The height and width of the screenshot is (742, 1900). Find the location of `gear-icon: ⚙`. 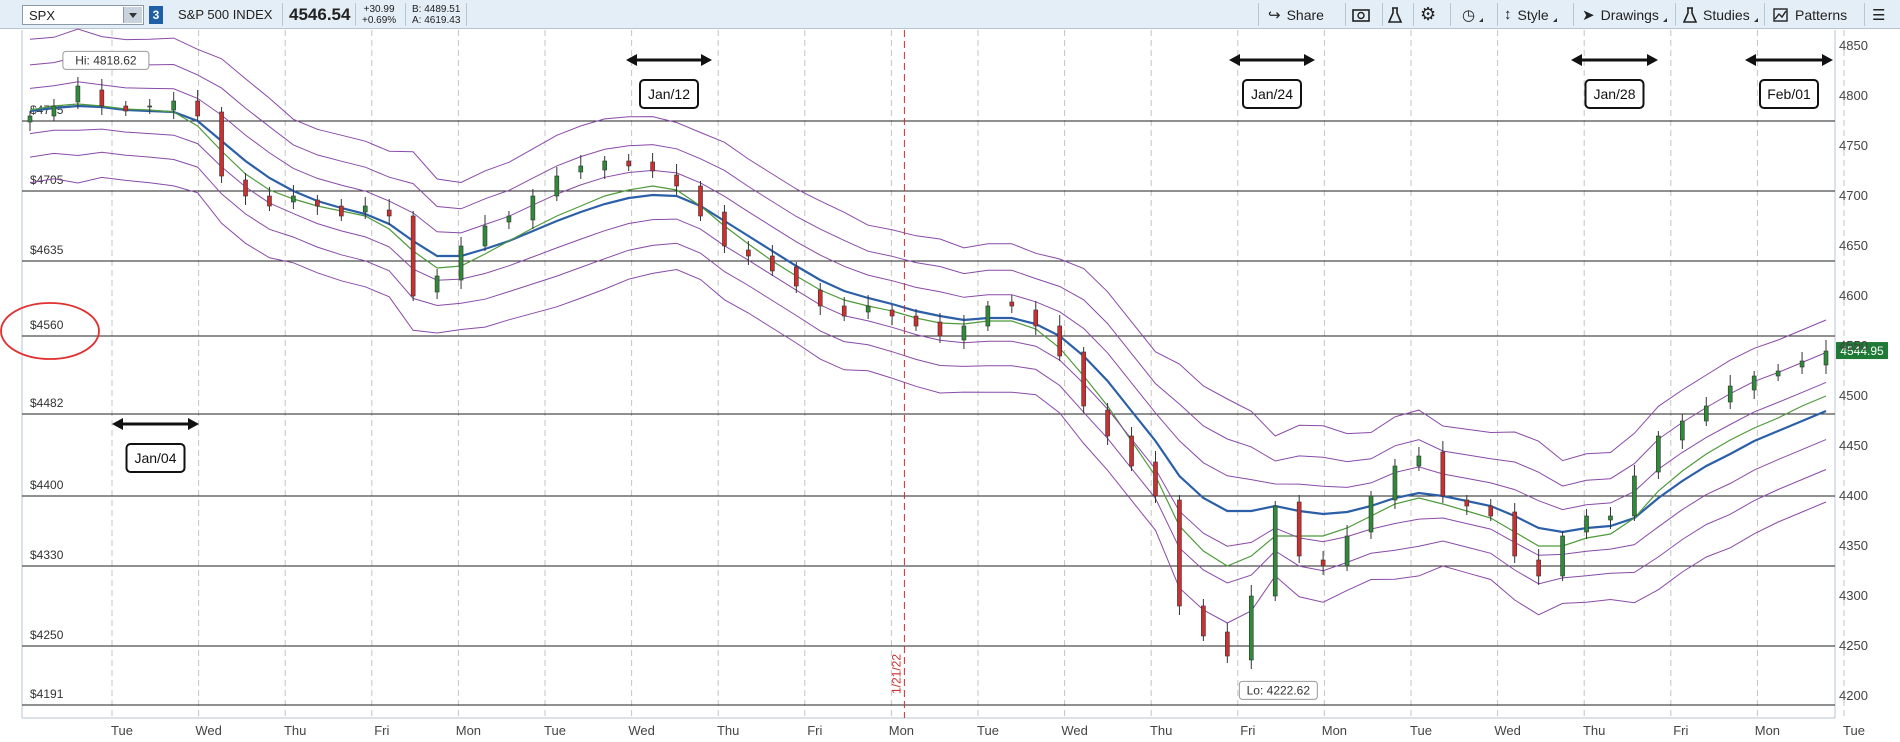

gear-icon: ⚙ is located at coordinates (1428, 14).